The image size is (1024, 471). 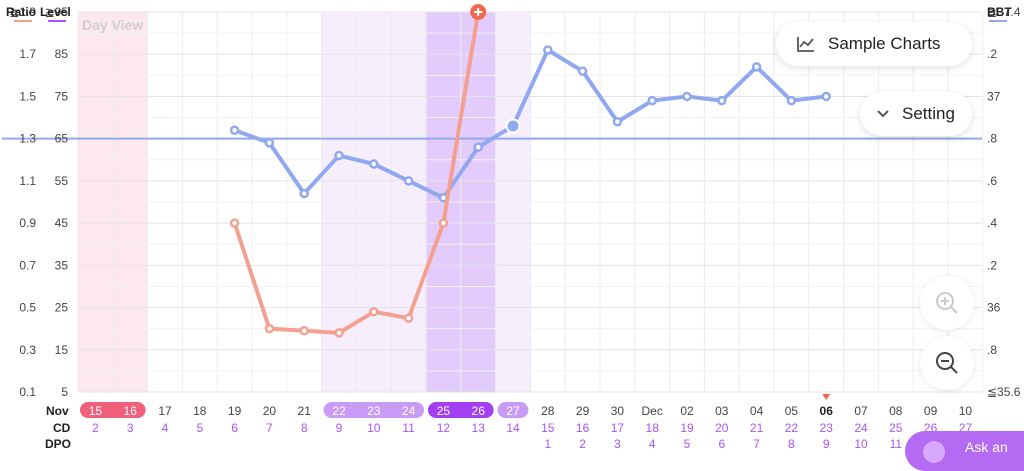 I want to click on bbt-tick-label: .2, so click(x=992, y=265).